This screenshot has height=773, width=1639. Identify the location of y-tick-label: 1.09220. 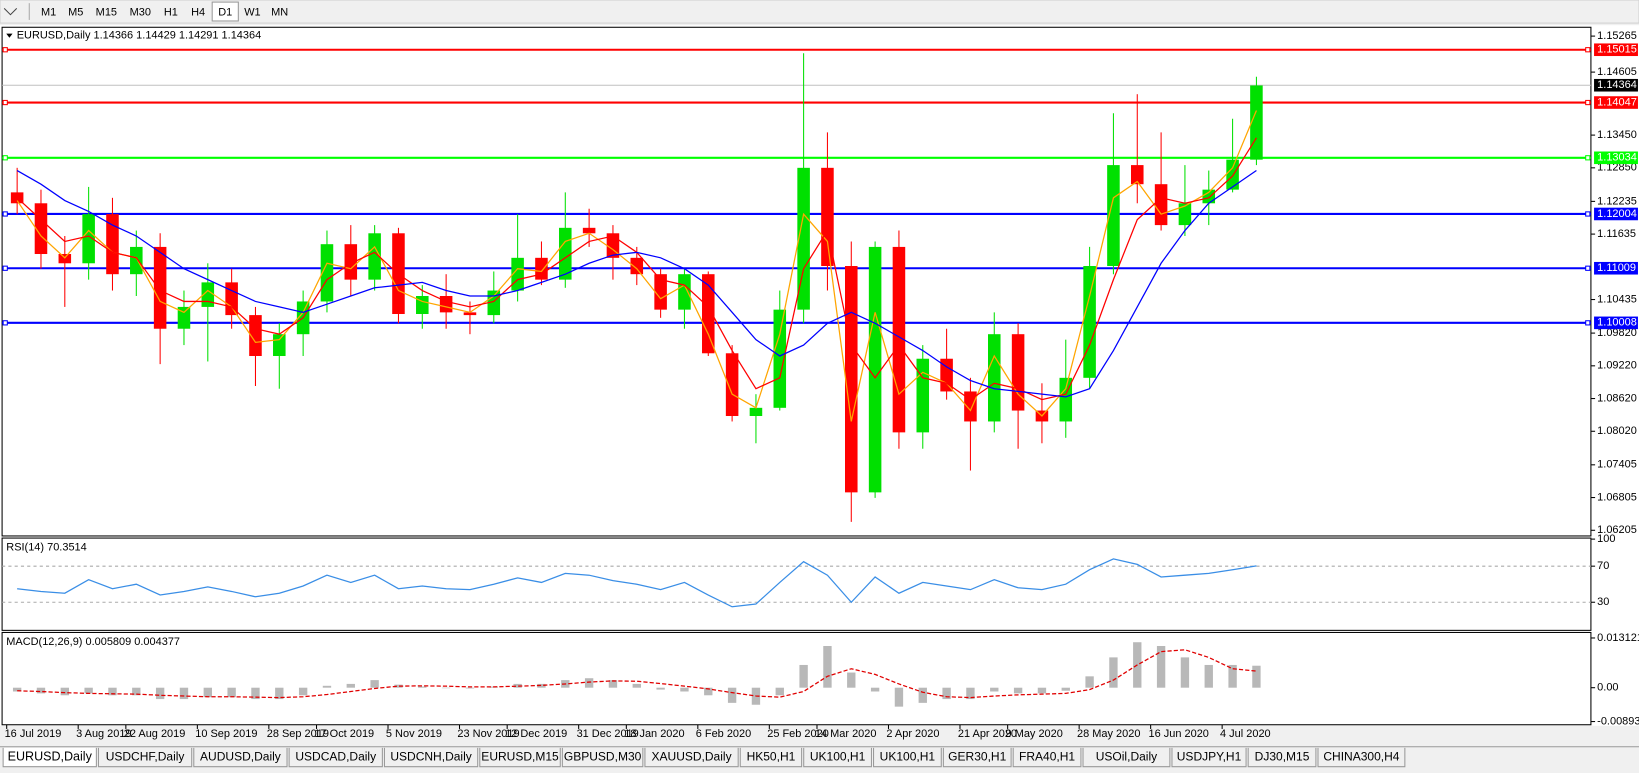
(1617, 366).